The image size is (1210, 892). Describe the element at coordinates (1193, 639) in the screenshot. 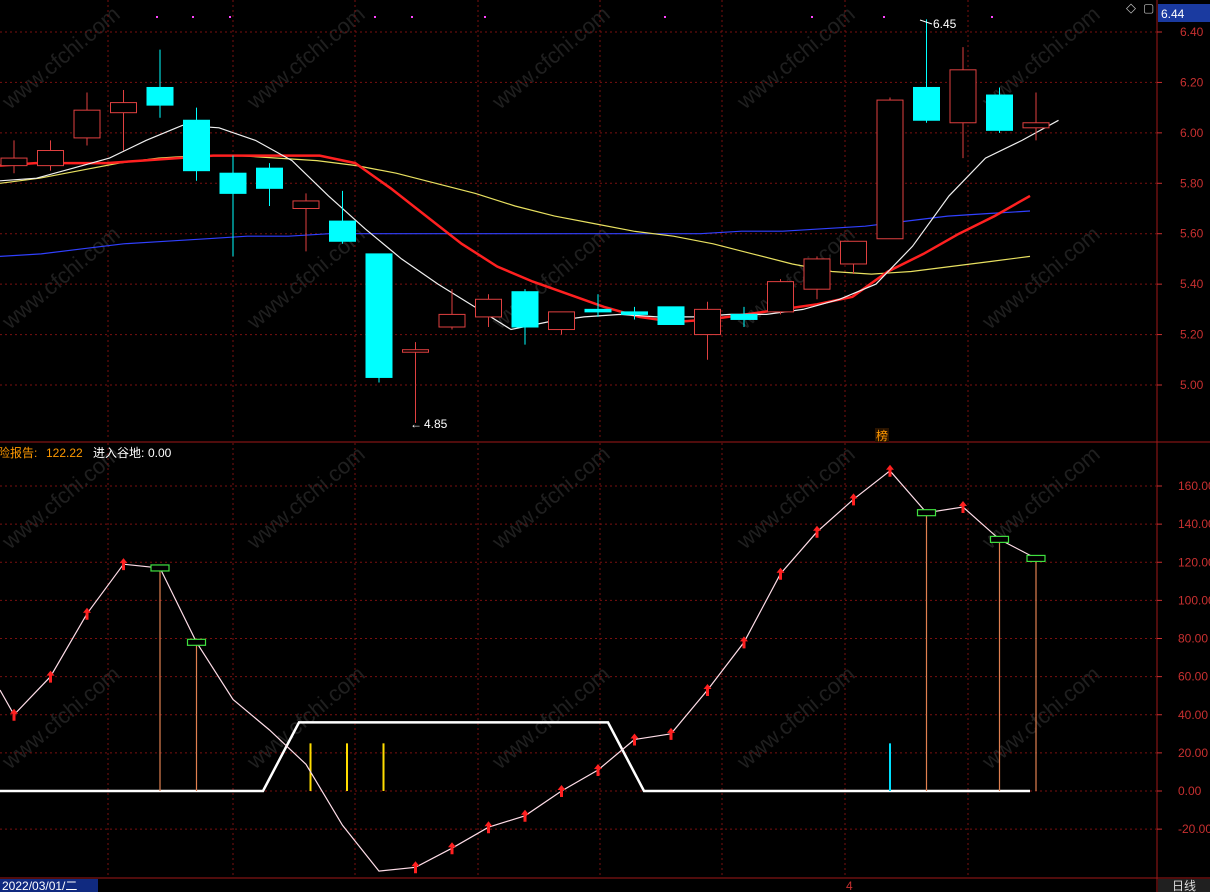

I see `indicator-tick-label: 80.00` at that location.